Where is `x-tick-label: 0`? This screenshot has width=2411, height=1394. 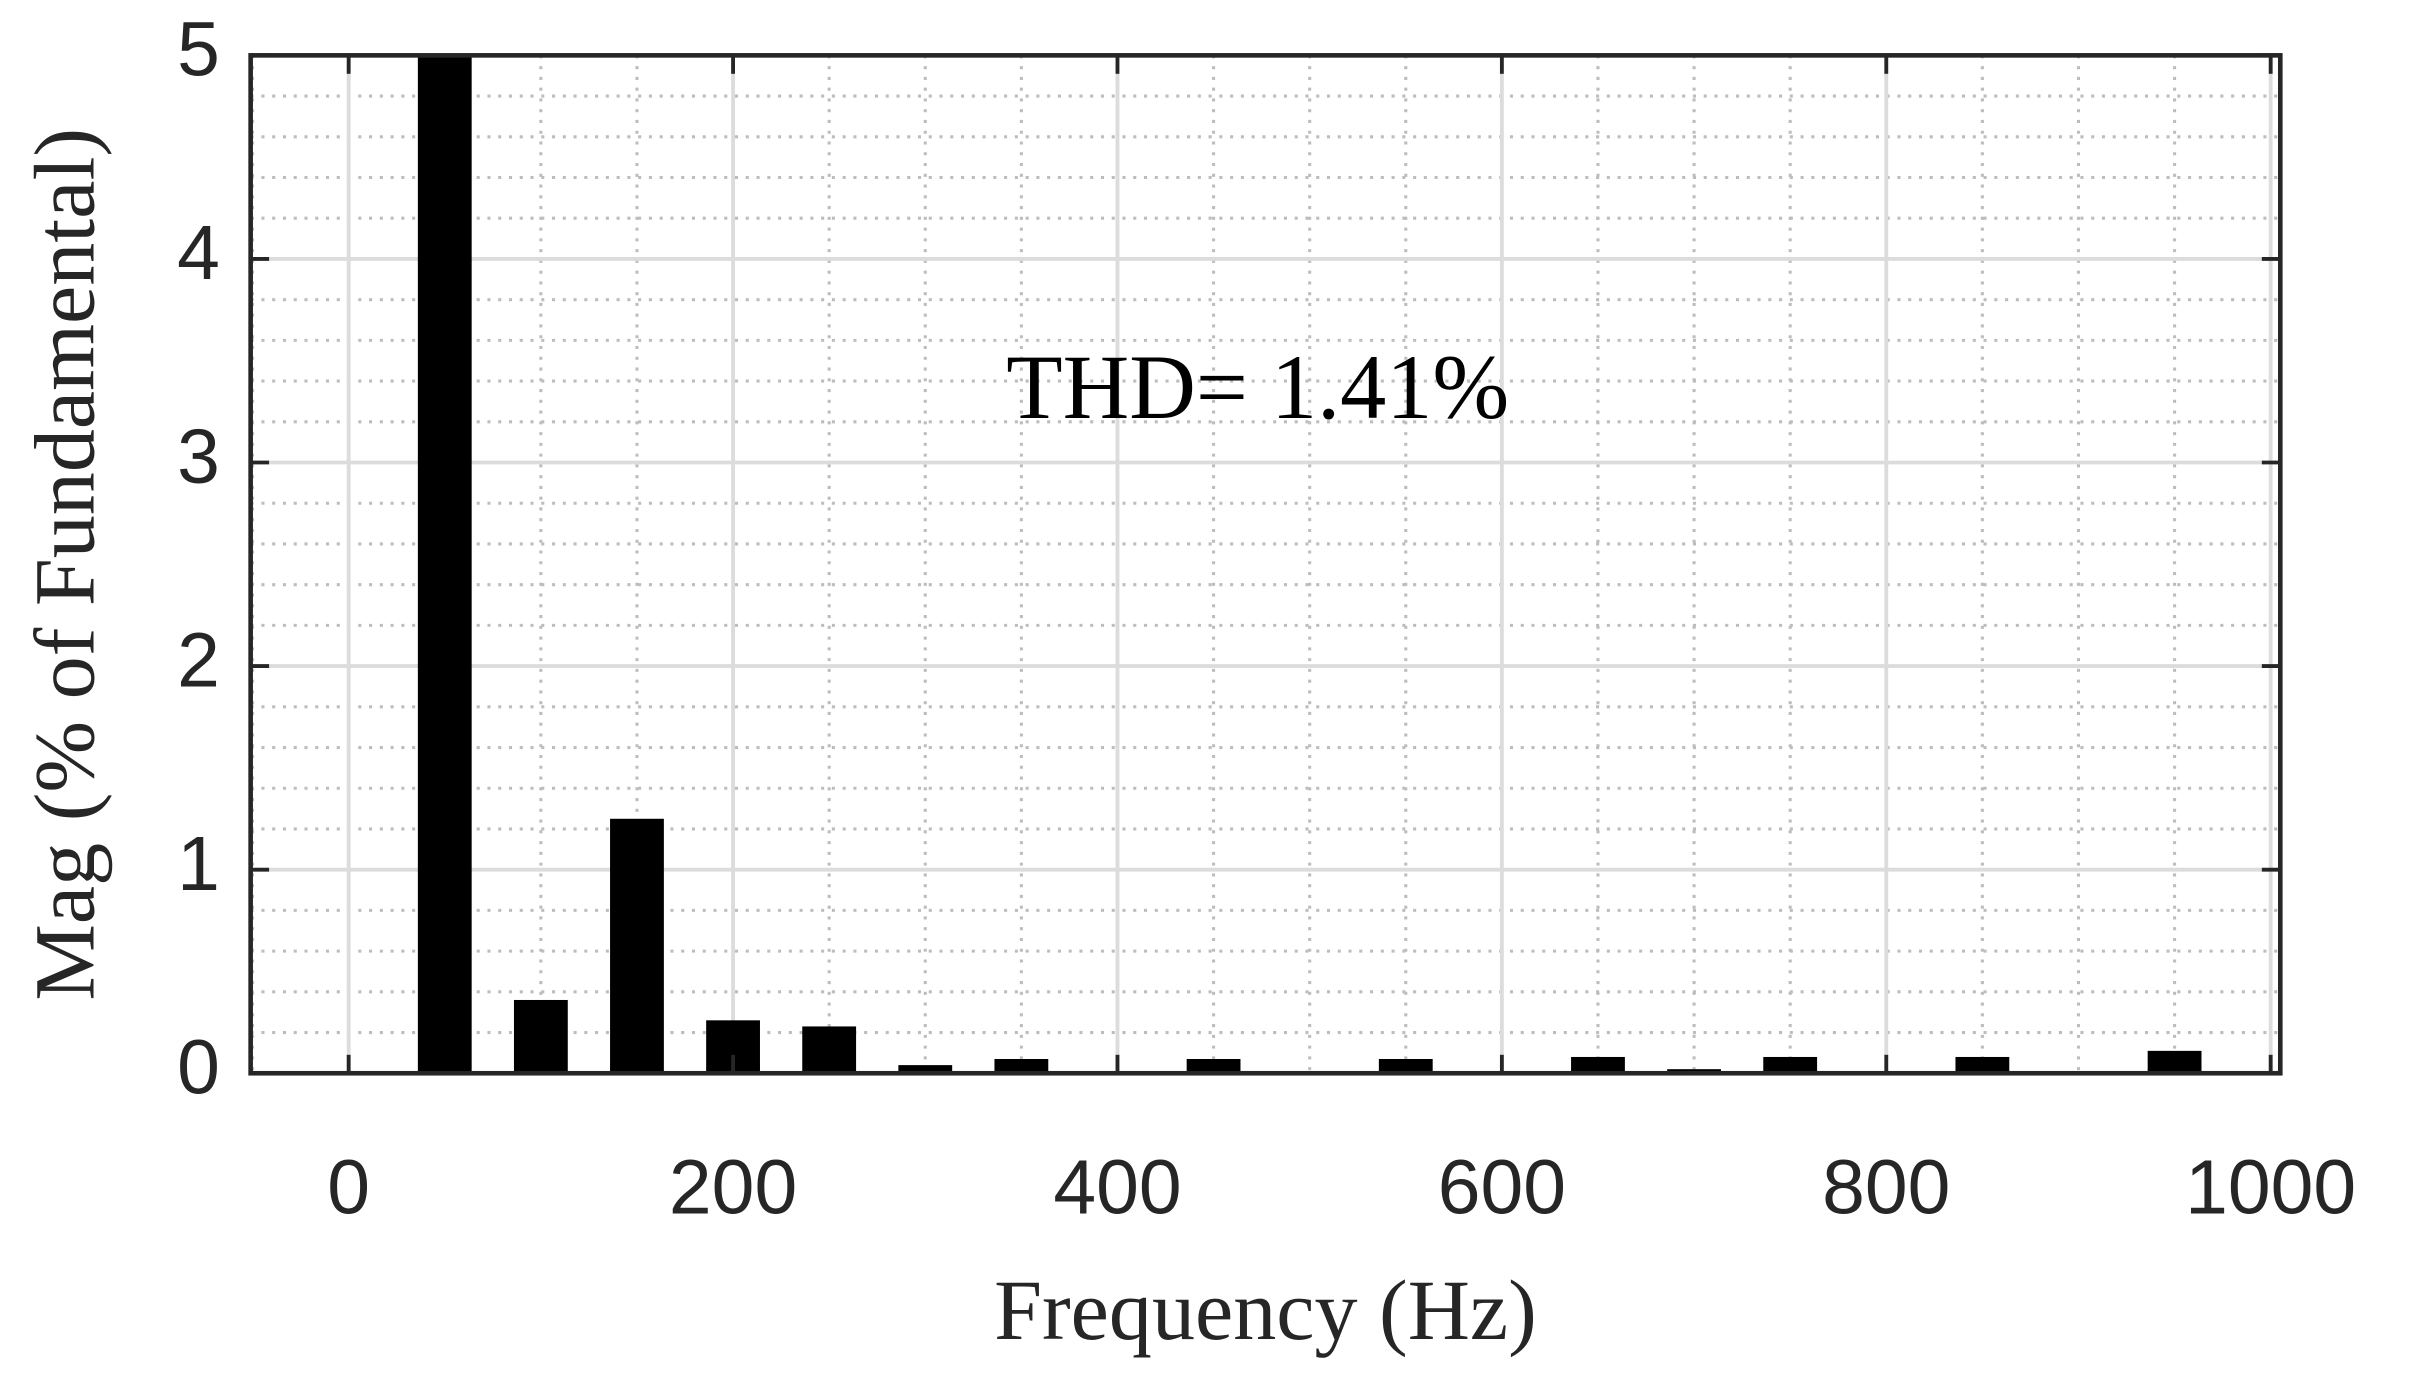 x-tick-label: 0 is located at coordinates (348, 1188).